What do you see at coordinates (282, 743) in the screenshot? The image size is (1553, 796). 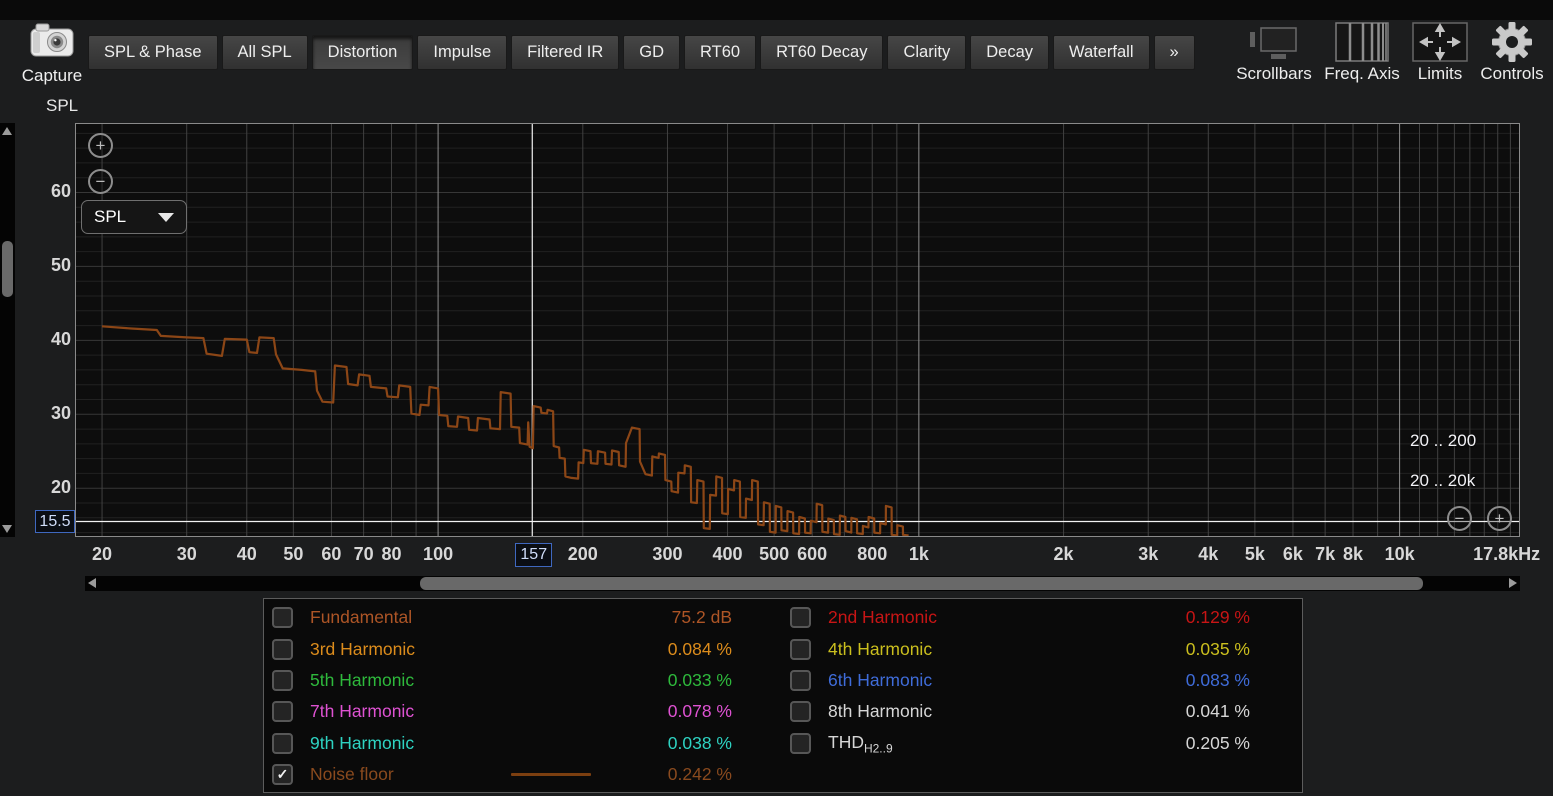 I see `legend-checkbox-9th-harmonic` at bounding box center [282, 743].